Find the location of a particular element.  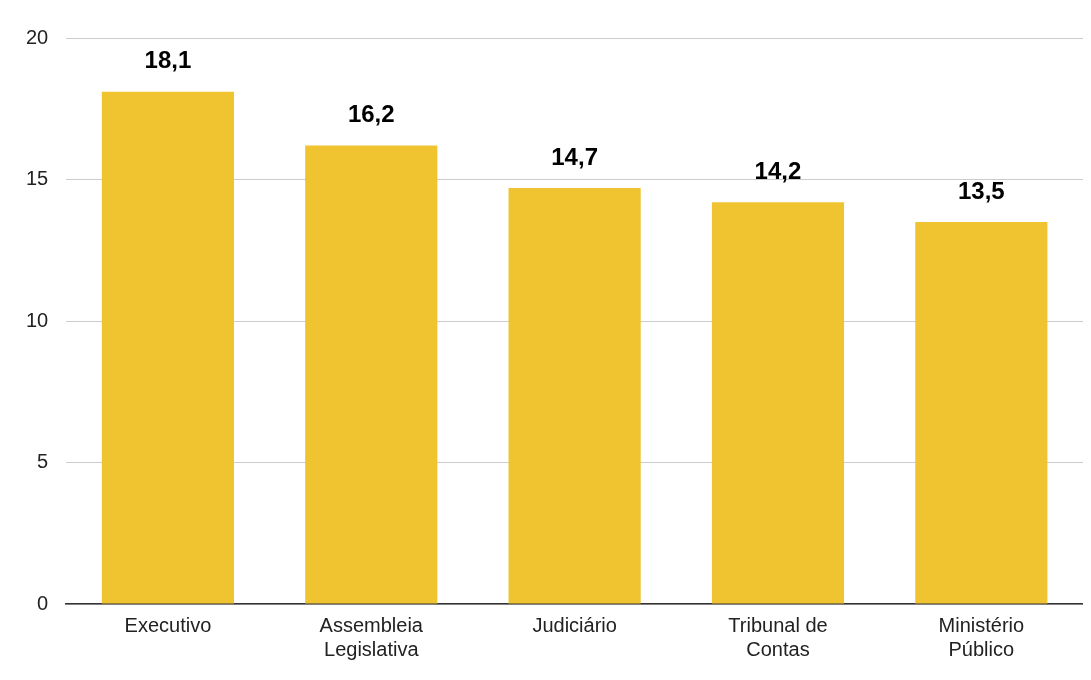

data-label: 14,2 is located at coordinates (778, 170).